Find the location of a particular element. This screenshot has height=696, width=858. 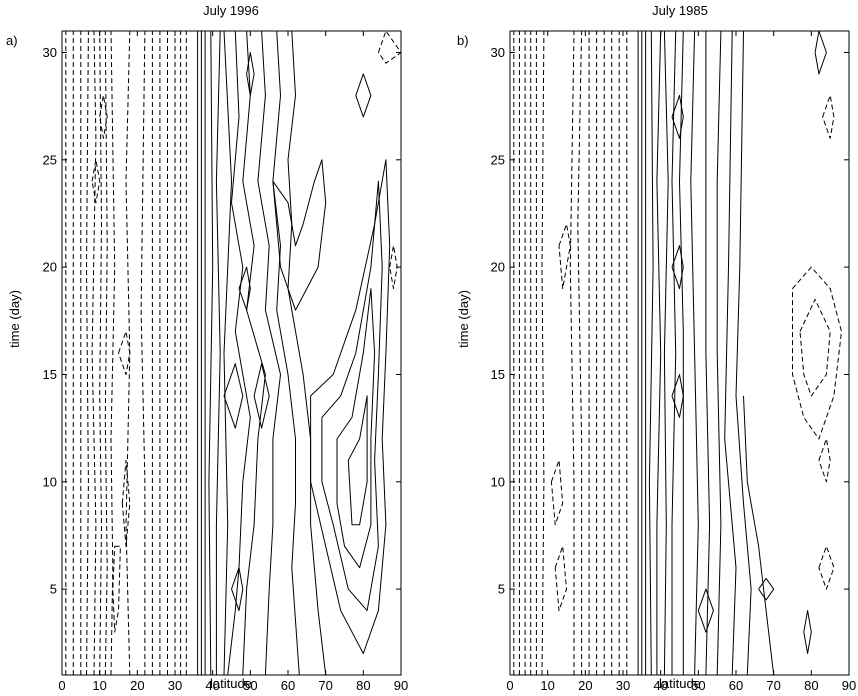

panel-a-title: July 1996 is located at coordinates (231, 10).